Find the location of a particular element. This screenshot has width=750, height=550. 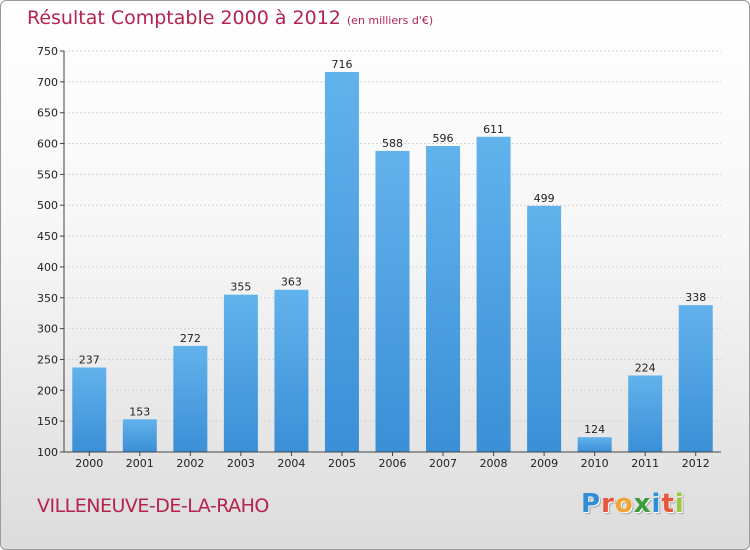

logo-letter: t is located at coordinates (668, 504).